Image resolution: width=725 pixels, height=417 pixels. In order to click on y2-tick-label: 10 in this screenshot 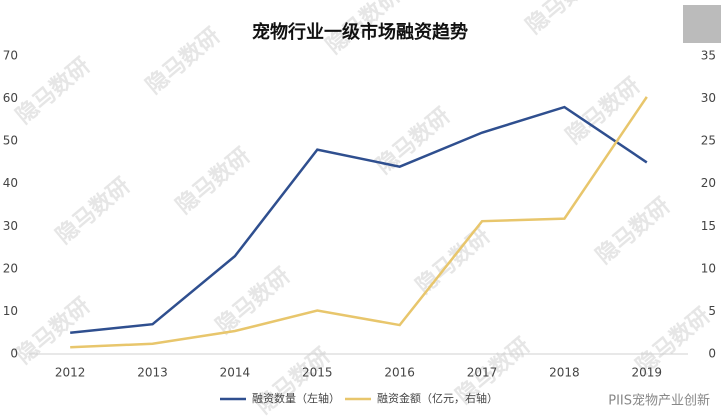, I will do `click(708, 268)`.